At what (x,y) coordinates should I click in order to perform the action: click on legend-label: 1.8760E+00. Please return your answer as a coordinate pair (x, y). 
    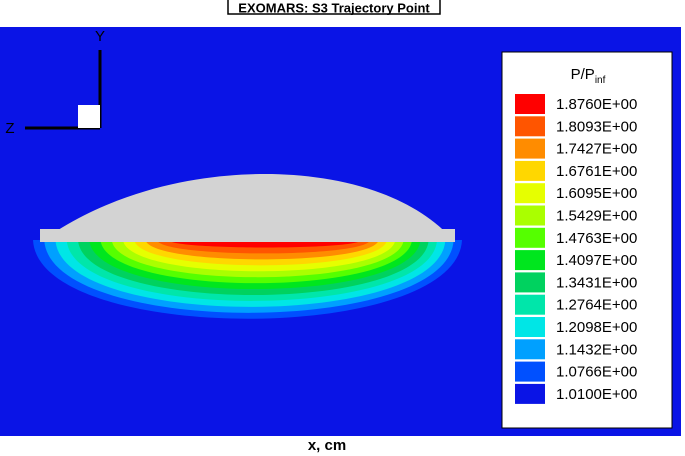
    Looking at the image, I should click on (596, 104).